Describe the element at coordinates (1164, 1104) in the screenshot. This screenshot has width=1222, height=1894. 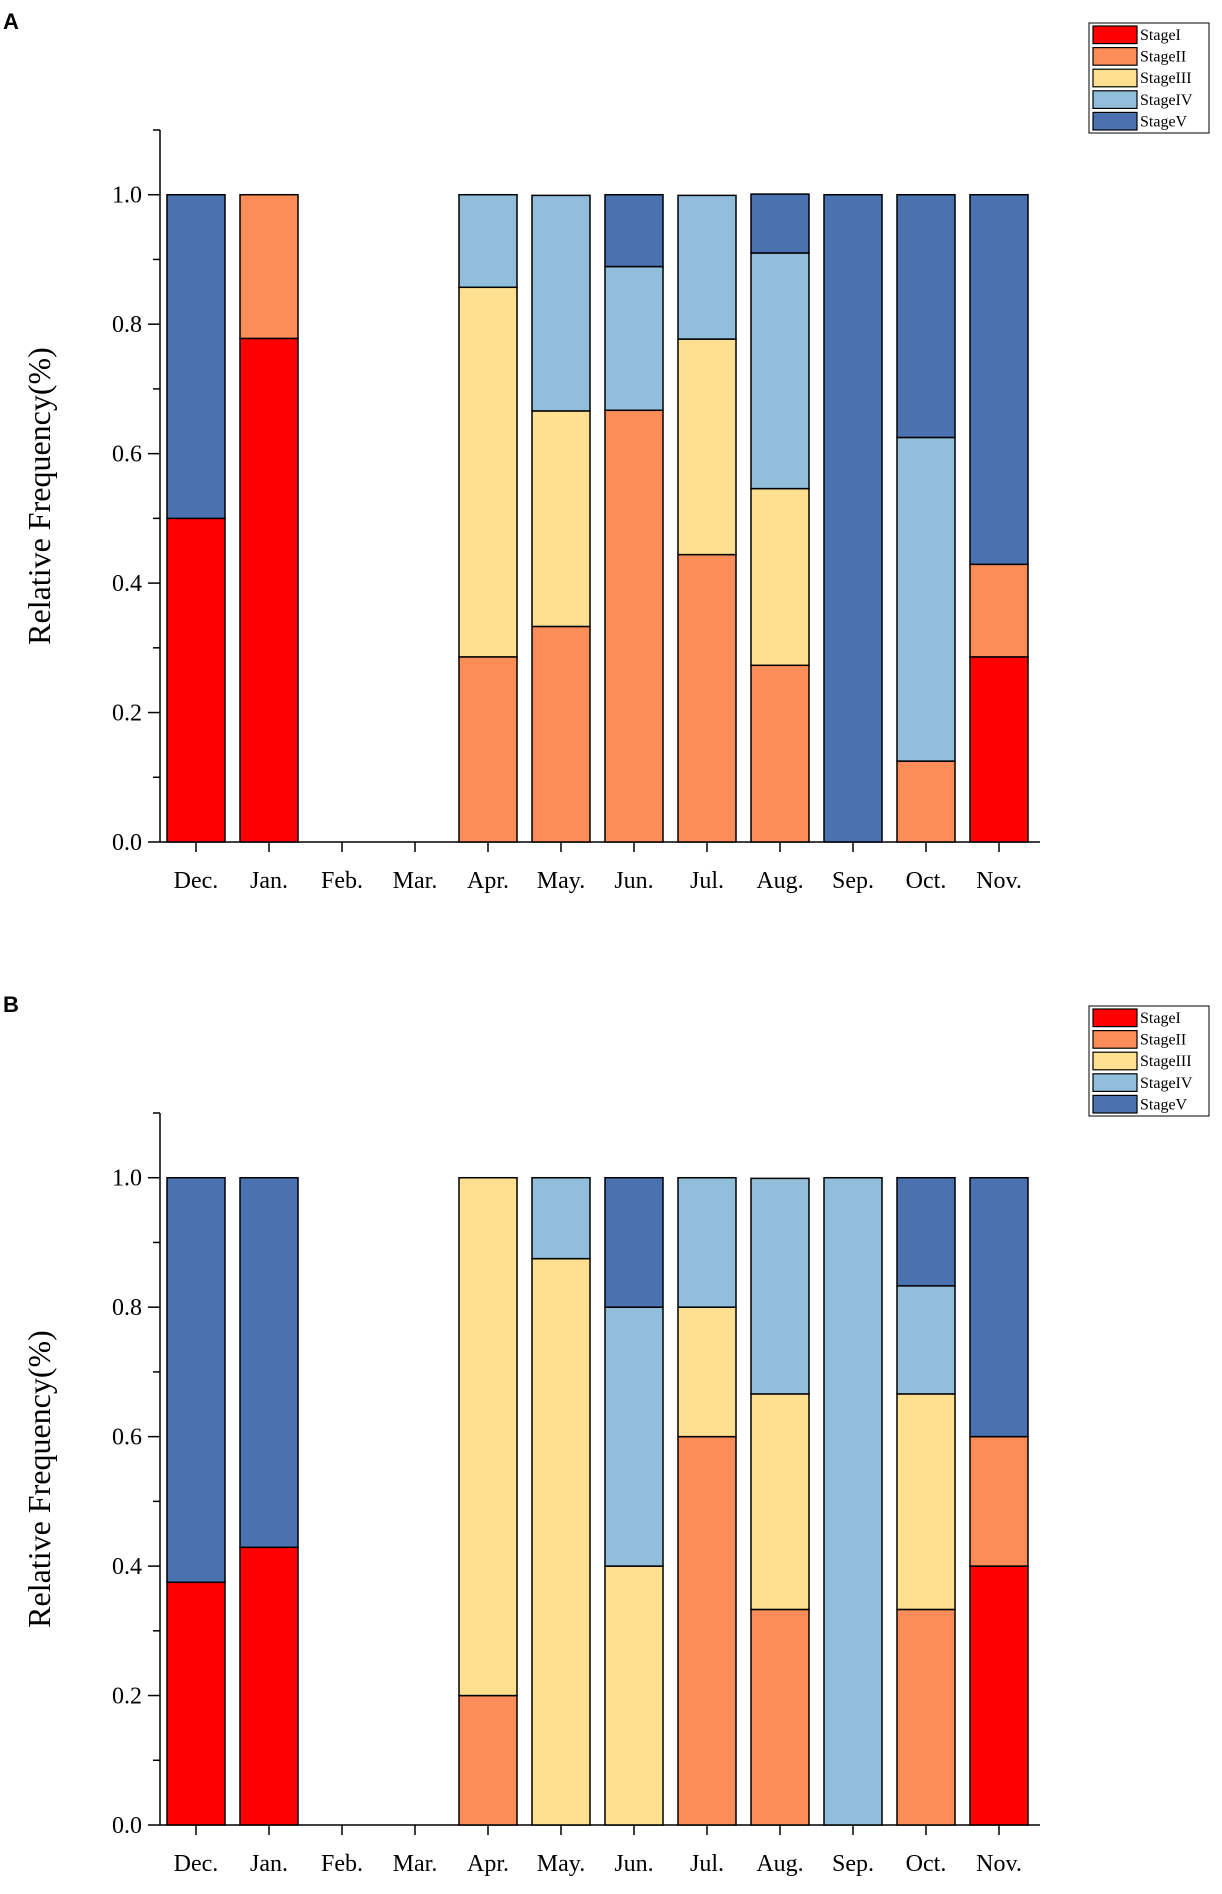
I see `legend-label-stagev: StageV` at that location.